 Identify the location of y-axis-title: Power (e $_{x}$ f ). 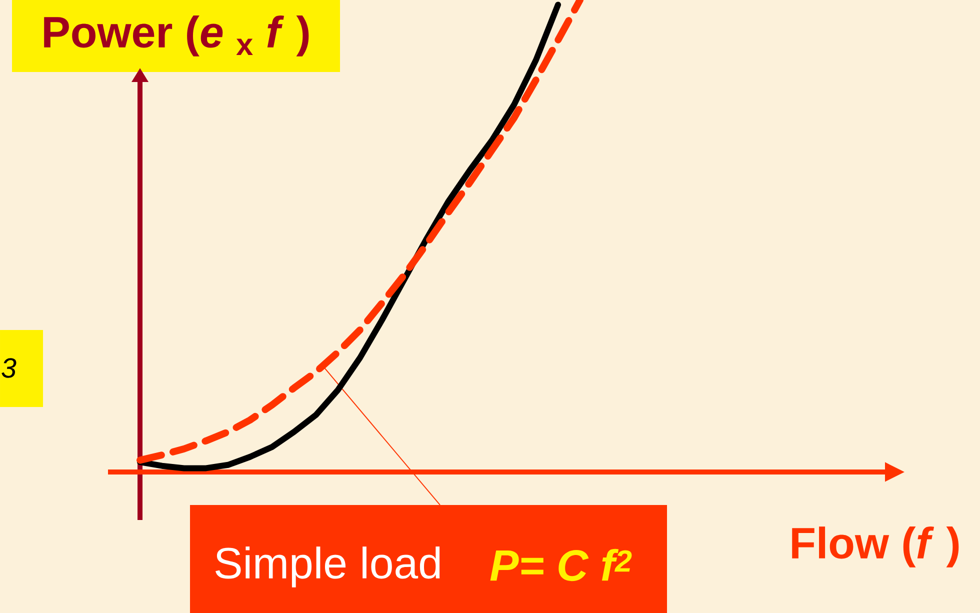
(176, 36).